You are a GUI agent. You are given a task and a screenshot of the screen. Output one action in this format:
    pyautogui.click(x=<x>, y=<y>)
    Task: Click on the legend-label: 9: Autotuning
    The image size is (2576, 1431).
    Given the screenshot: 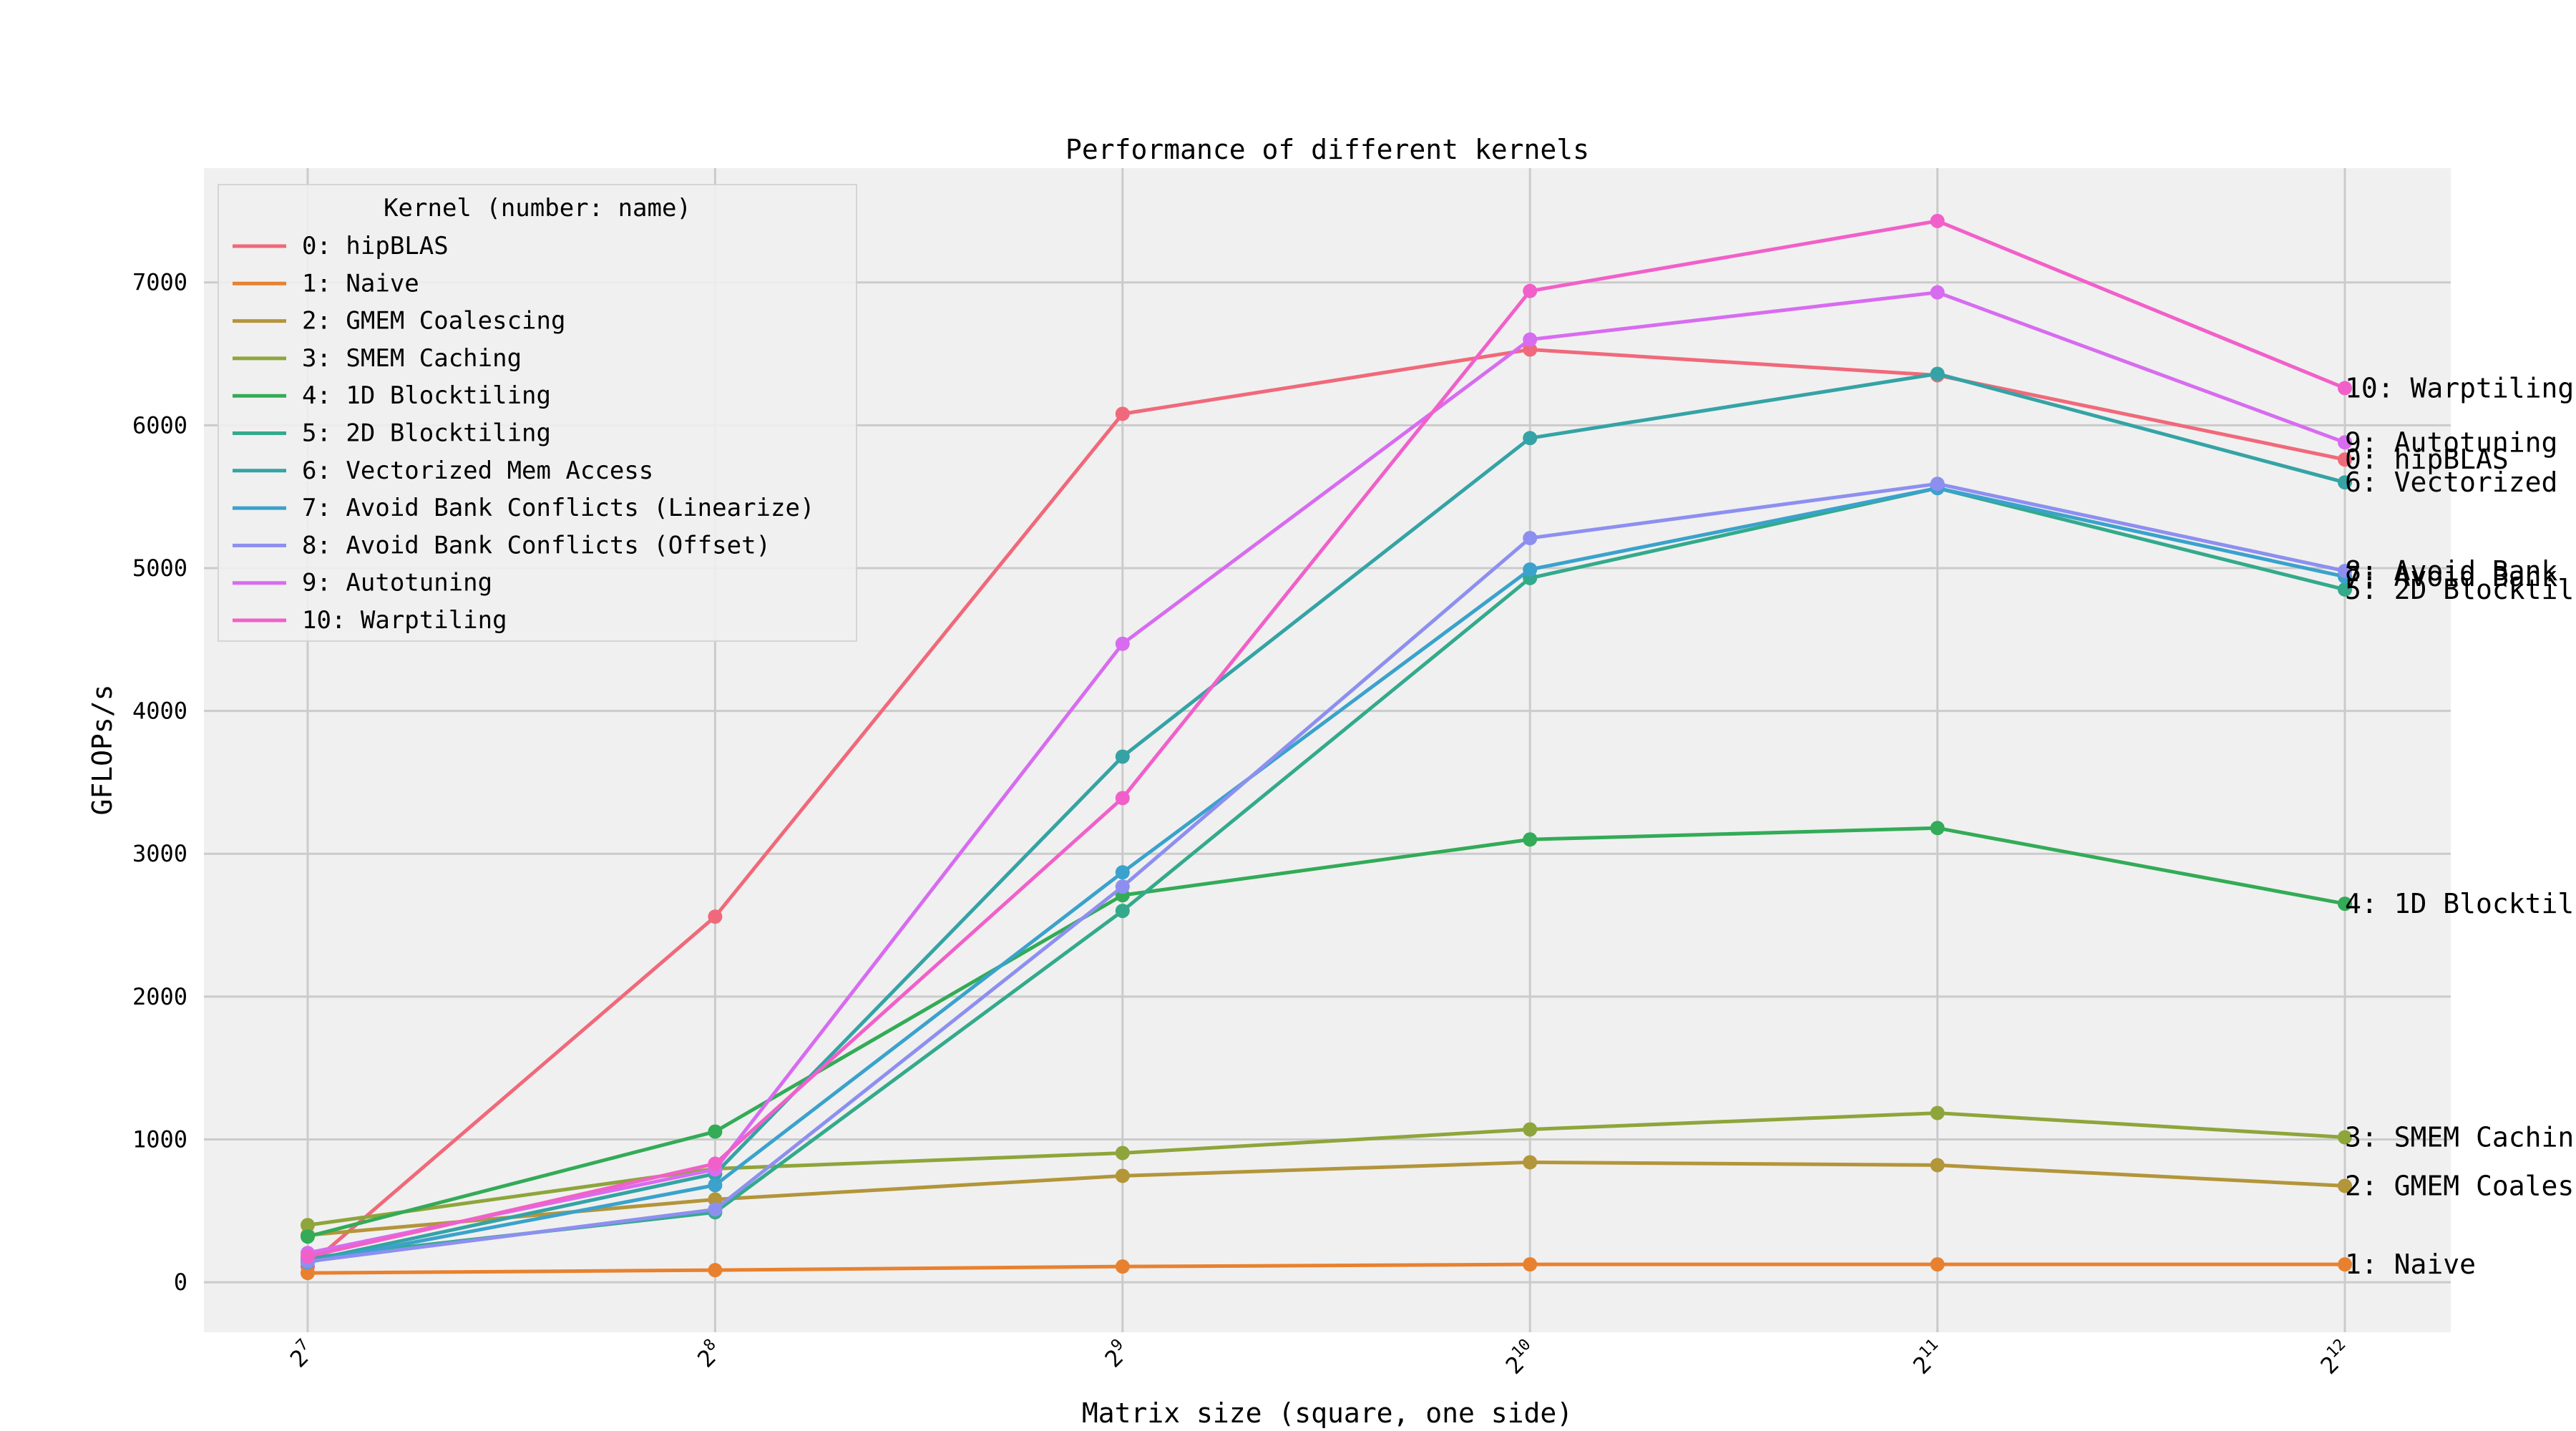 What is the action you would take?
    pyautogui.click(x=397, y=583)
    